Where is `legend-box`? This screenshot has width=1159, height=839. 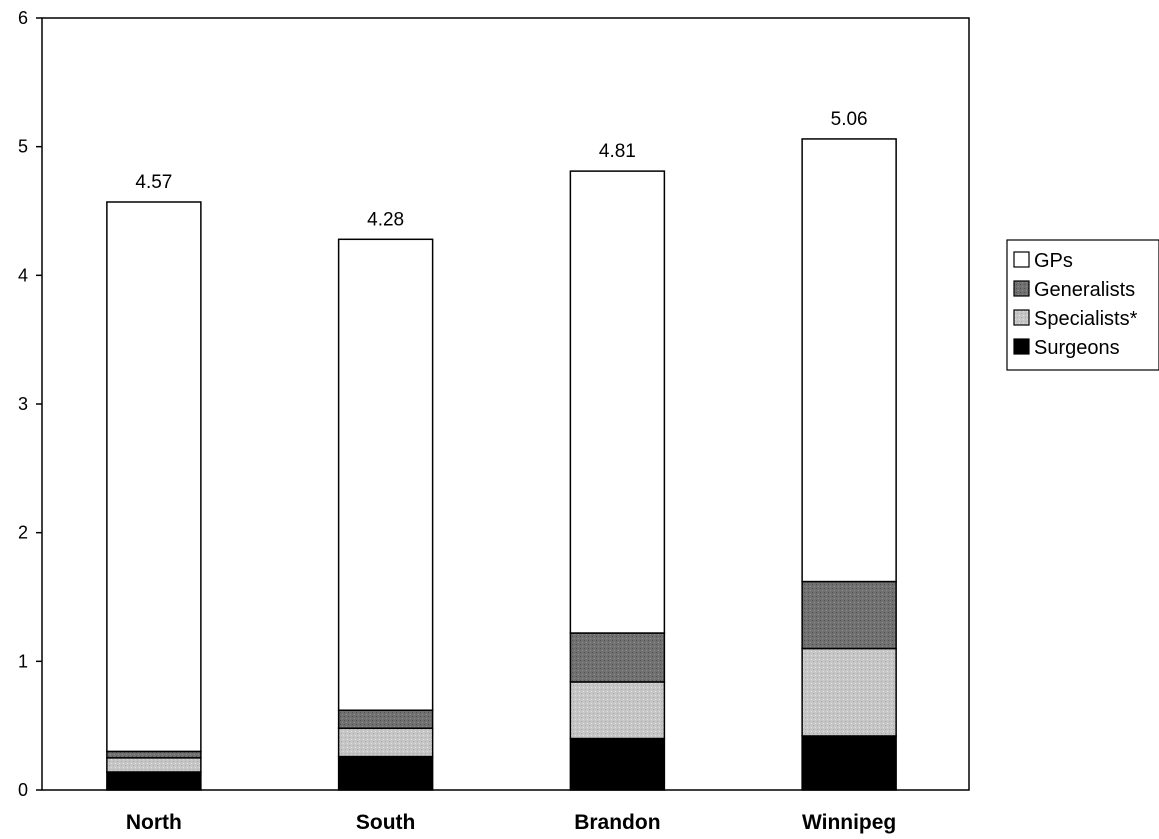 legend-box is located at coordinates (1082, 305).